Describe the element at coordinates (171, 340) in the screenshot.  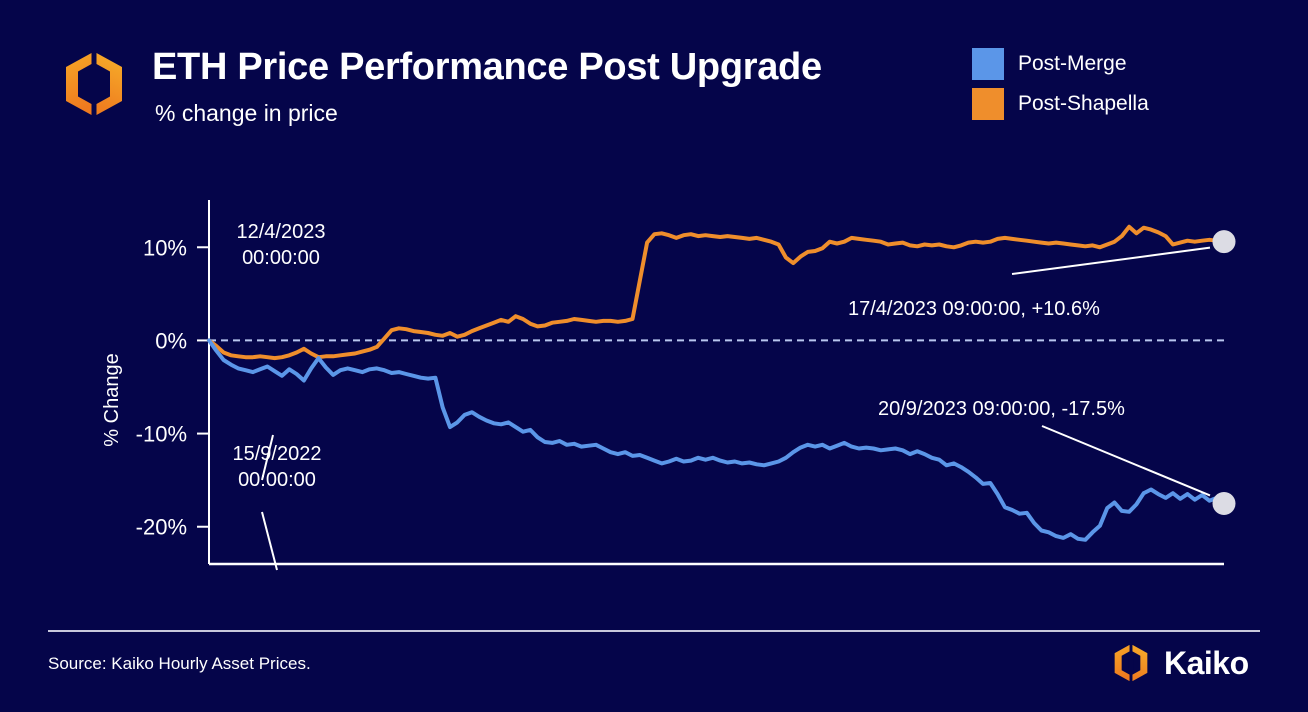
I see `y-tick-label: 0%` at that location.